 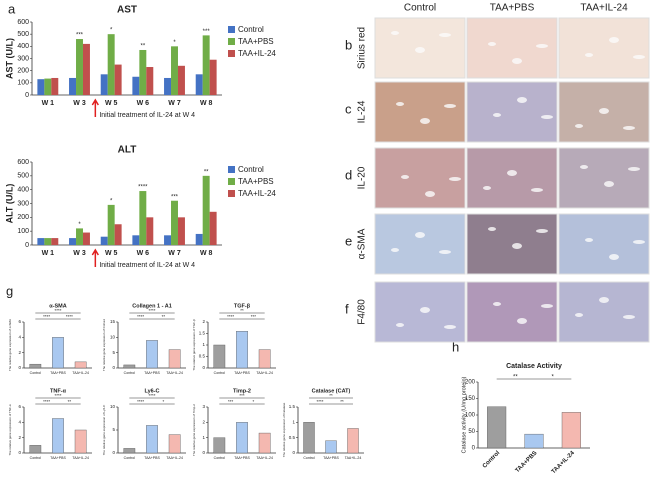 I want to click on y-axis-label: The relative gene expression of α-SMA, so click(x=10, y=345).